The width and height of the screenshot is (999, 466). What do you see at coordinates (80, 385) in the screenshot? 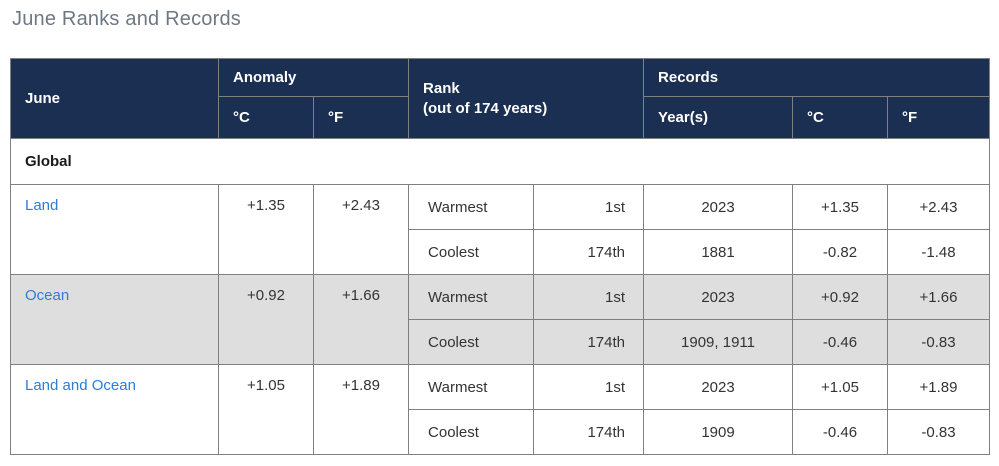
I see `link-land-and-ocean: Land and Ocean` at bounding box center [80, 385].